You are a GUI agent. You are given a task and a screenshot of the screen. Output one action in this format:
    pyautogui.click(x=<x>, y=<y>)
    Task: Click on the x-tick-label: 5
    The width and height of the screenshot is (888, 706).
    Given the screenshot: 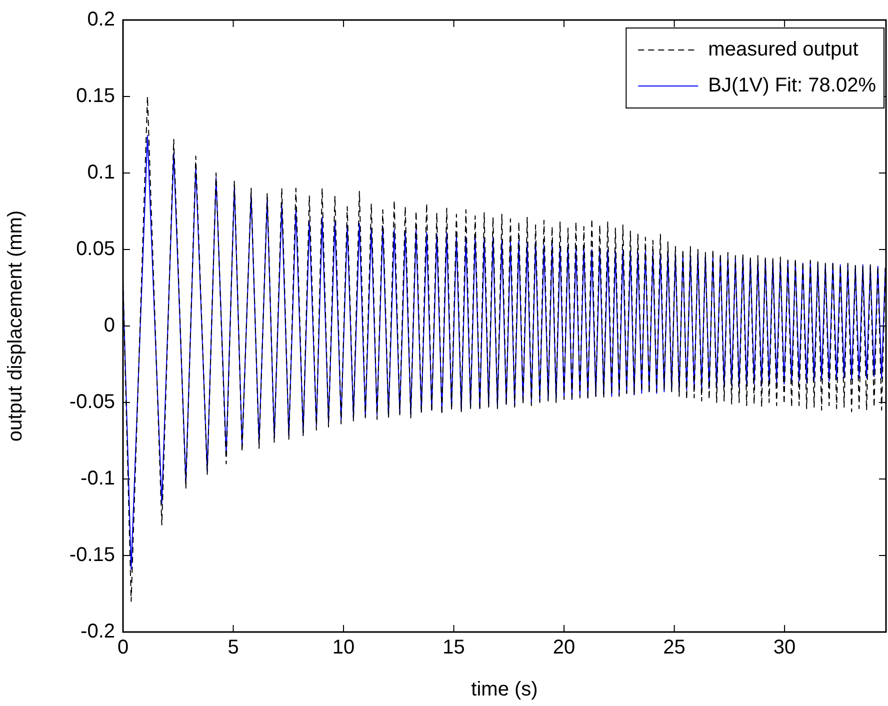 What is the action you would take?
    pyautogui.click(x=233, y=647)
    